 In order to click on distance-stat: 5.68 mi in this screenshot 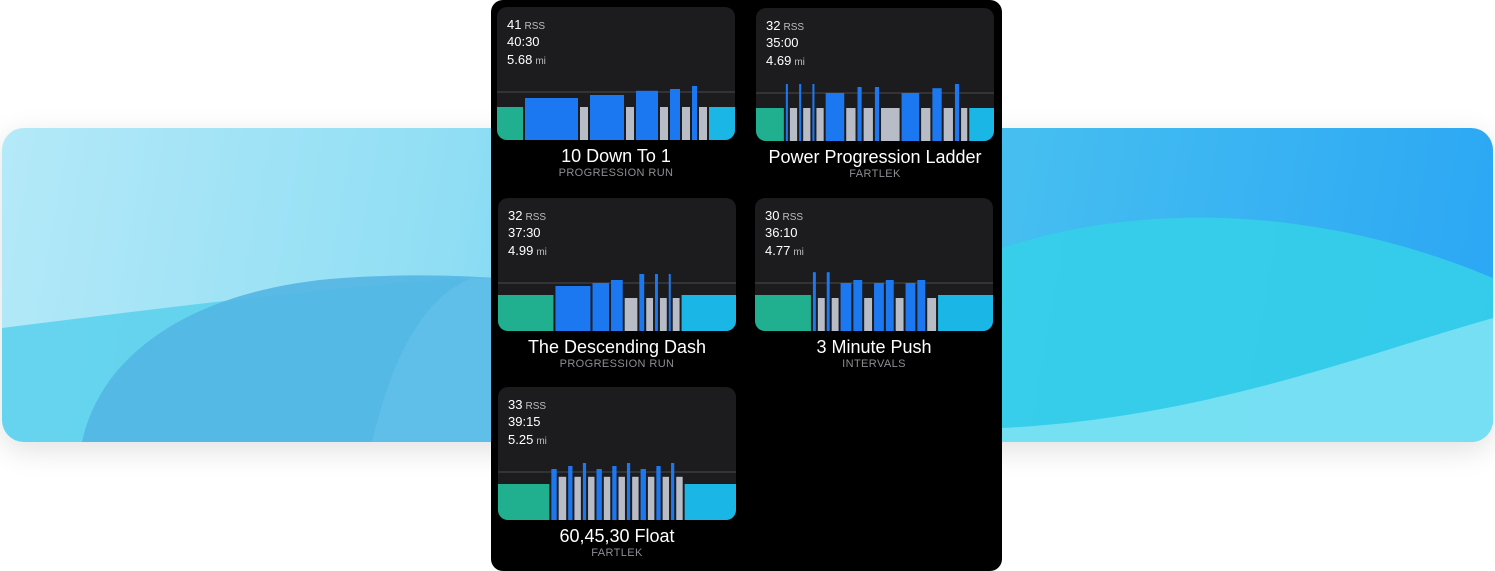, I will do `click(526, 60)`.